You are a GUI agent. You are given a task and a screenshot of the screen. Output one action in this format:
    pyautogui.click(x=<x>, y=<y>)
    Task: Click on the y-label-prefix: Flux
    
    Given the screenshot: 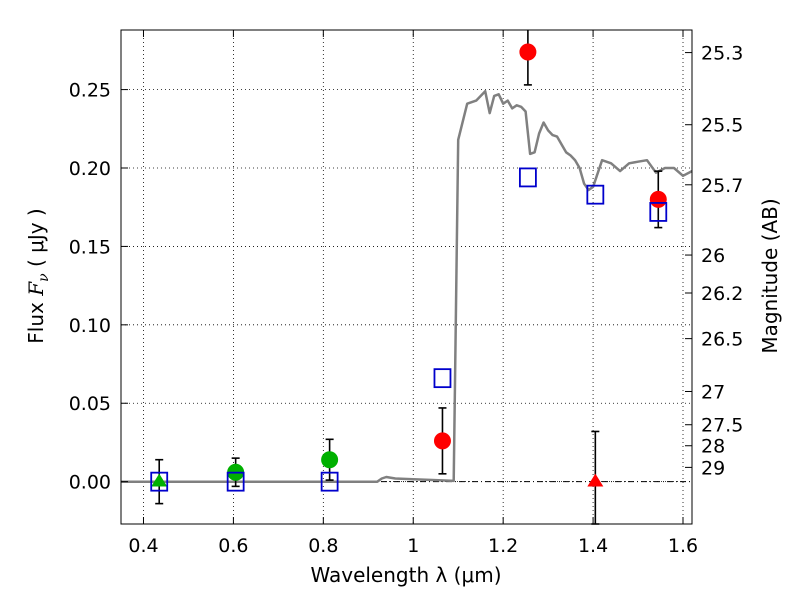 What is the action you would take?
    pyautogui.click(x=36, y=320)
    